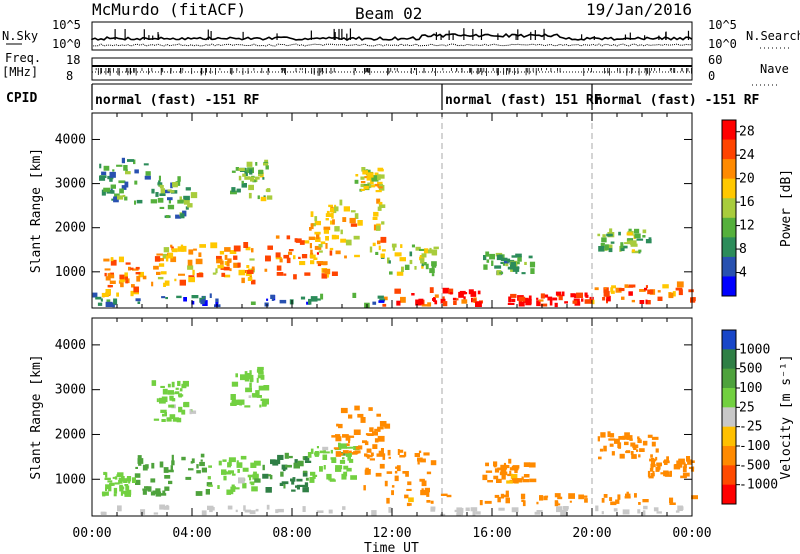 The image size is (800, 554). Describe the element at coordinates (21, 98) in the screenshot. I see `cpid-label: CPID` at that location.